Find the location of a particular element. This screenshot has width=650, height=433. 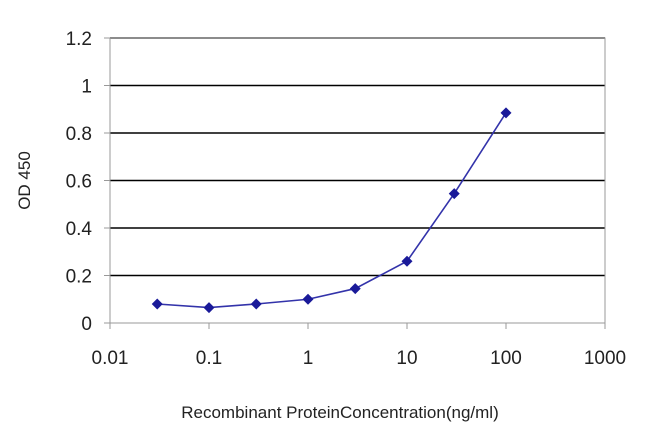

y-axis-ticks: 0 0.2 0.4 0.6 0.8 1 1.2 is located at coordinates (88, 182).